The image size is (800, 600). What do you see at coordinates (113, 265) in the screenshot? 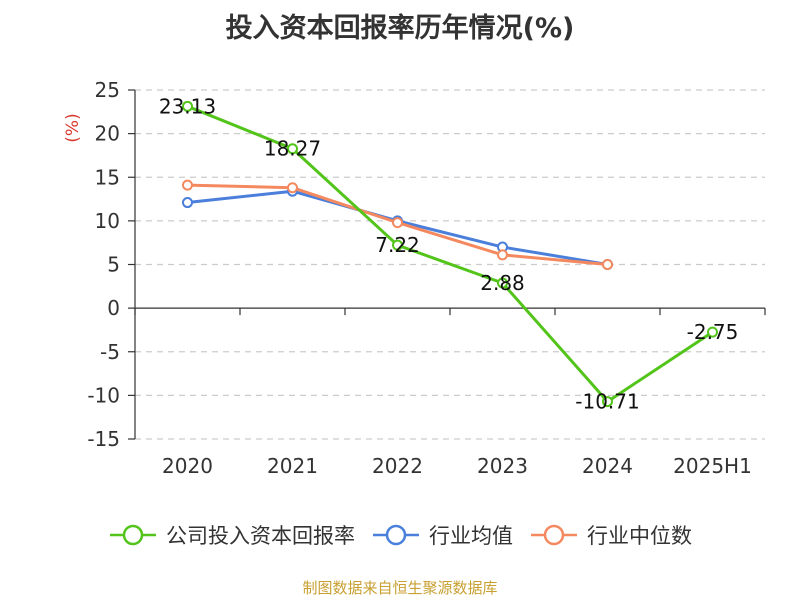
I see `y-tick-label: 5` at bounding box center [113, 265].